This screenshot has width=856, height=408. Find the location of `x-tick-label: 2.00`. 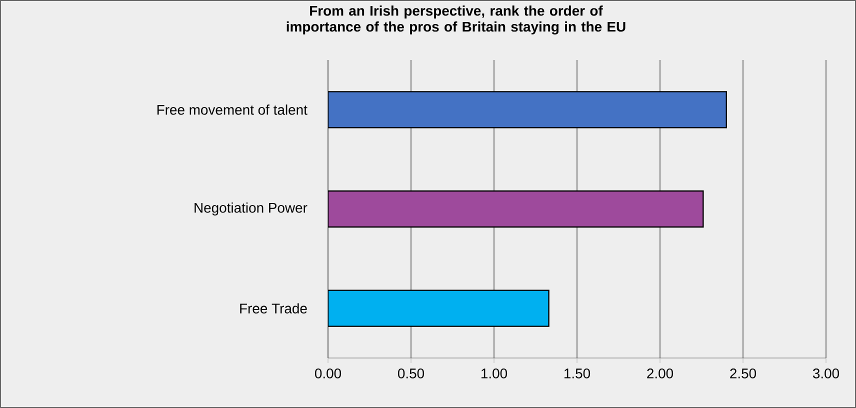

x-tick-label: 2.00 is located at coordinates (660, 373).